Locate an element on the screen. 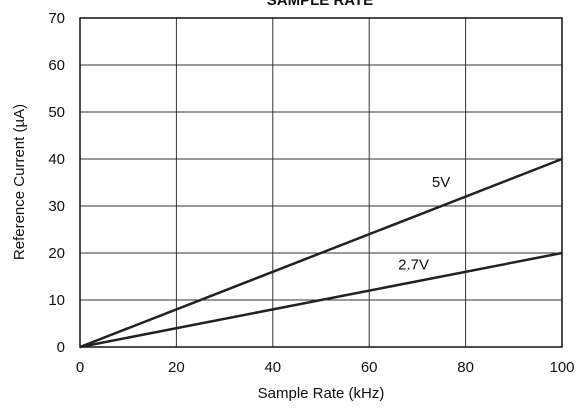 The image size is (581, 411). x-axis-label: Sample Rate (kHz) is located at coordinates (321, 393).